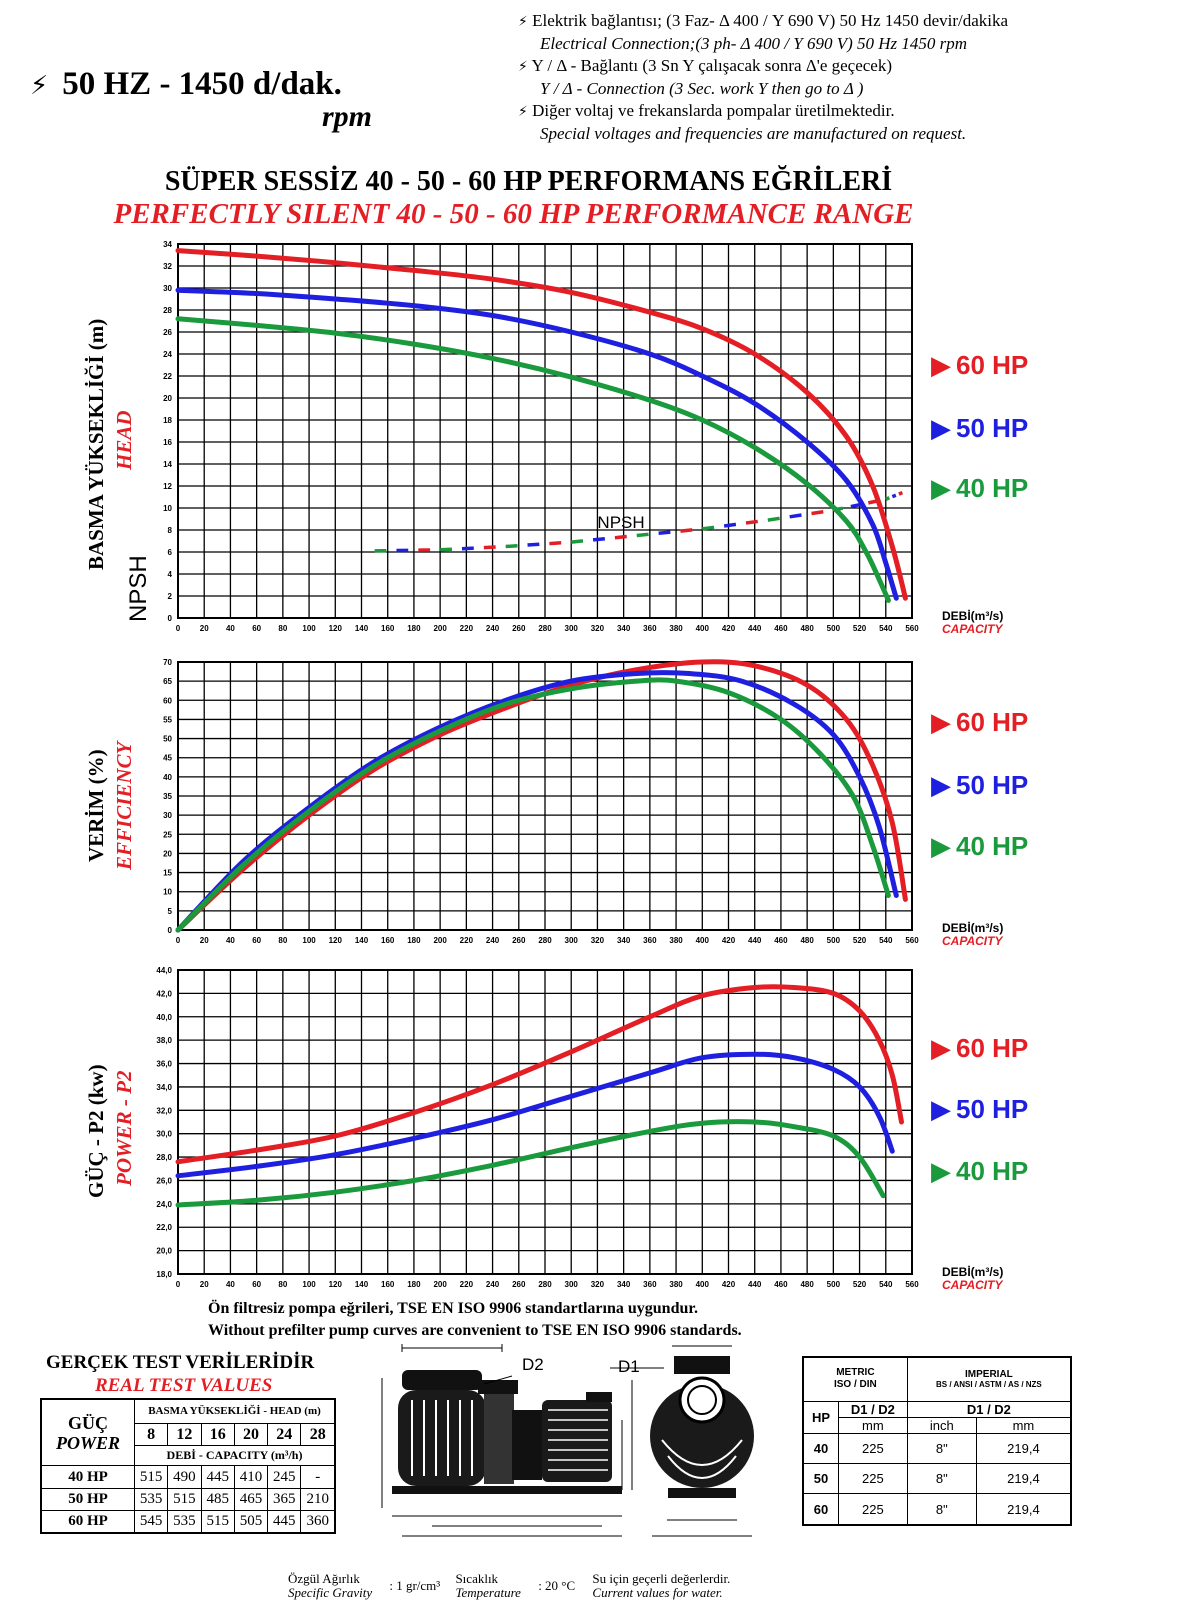 Image resolution: width=1177 pixels, height=1600 pixels. I want to click on y-tick-label: 0, so click(170, 618).